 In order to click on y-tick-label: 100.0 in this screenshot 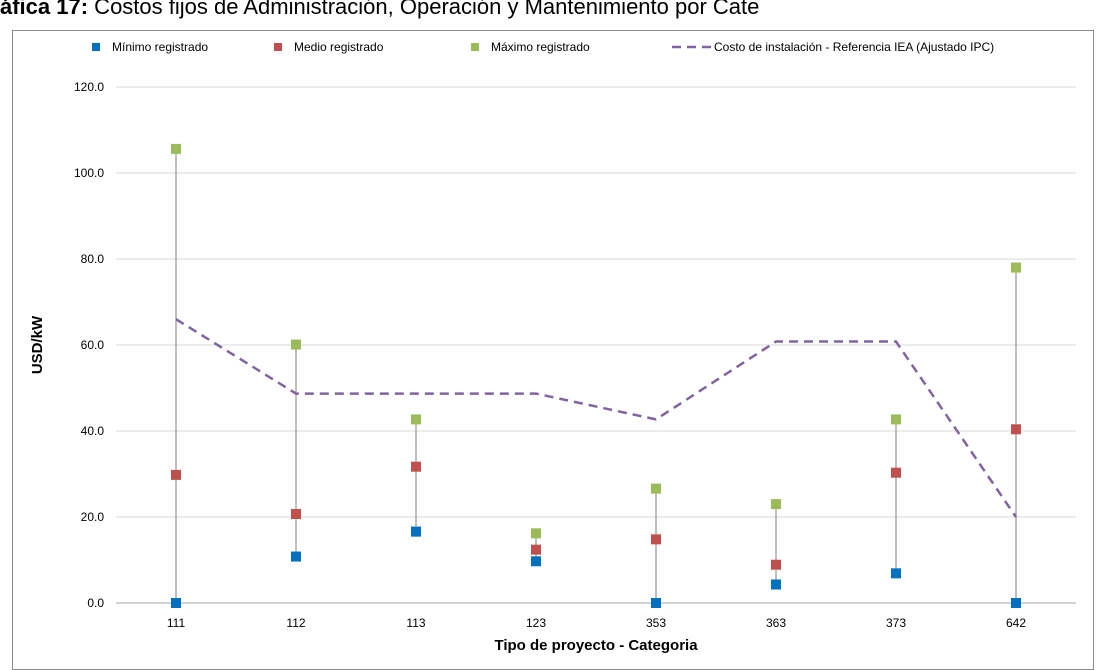, I will do `click(89, 173)`.